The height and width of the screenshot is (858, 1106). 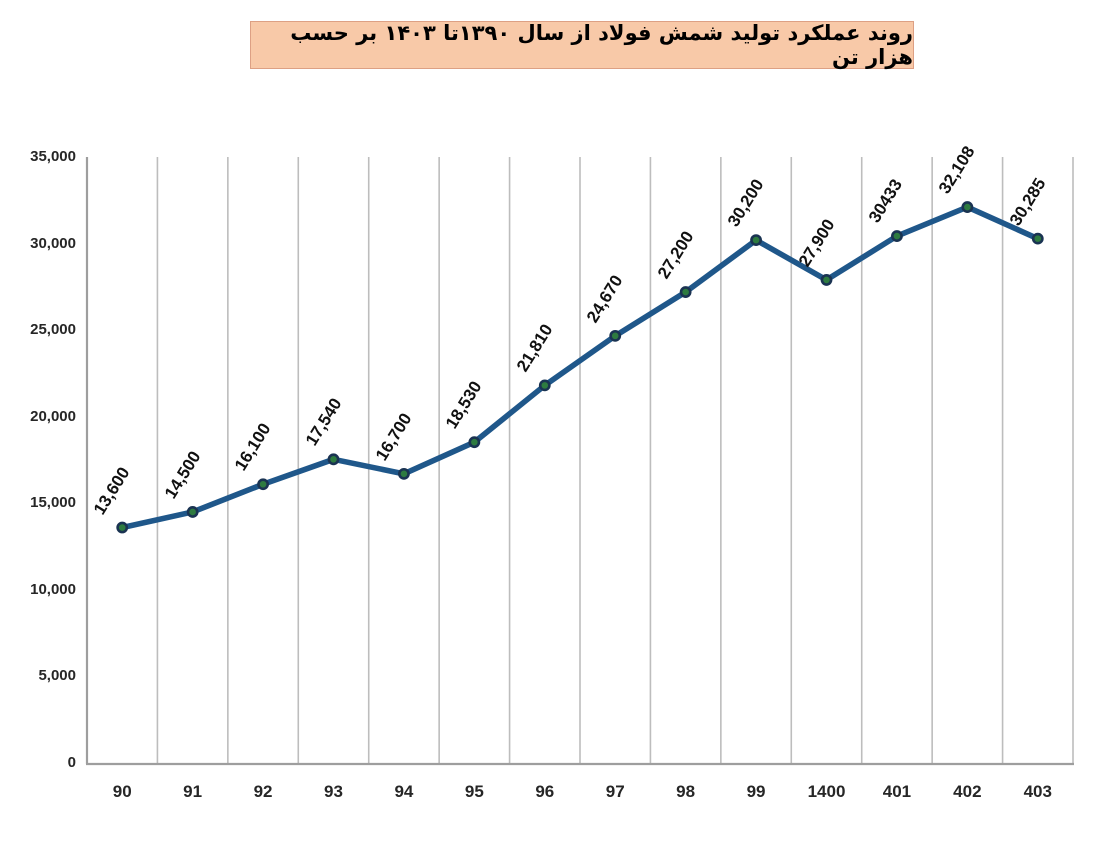 What do you see at coordinates (967, 791) in the screenshot?
I see `x-axis-category-label: 402` at bounding box center [967, 791].